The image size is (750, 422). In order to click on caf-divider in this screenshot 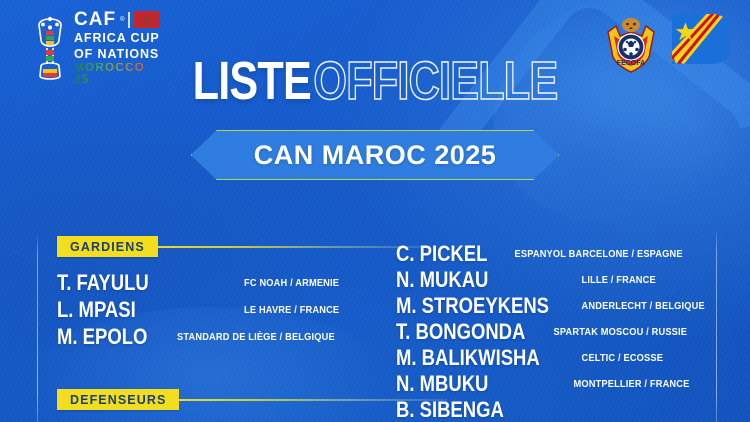, I will do `click(129, 19)`.